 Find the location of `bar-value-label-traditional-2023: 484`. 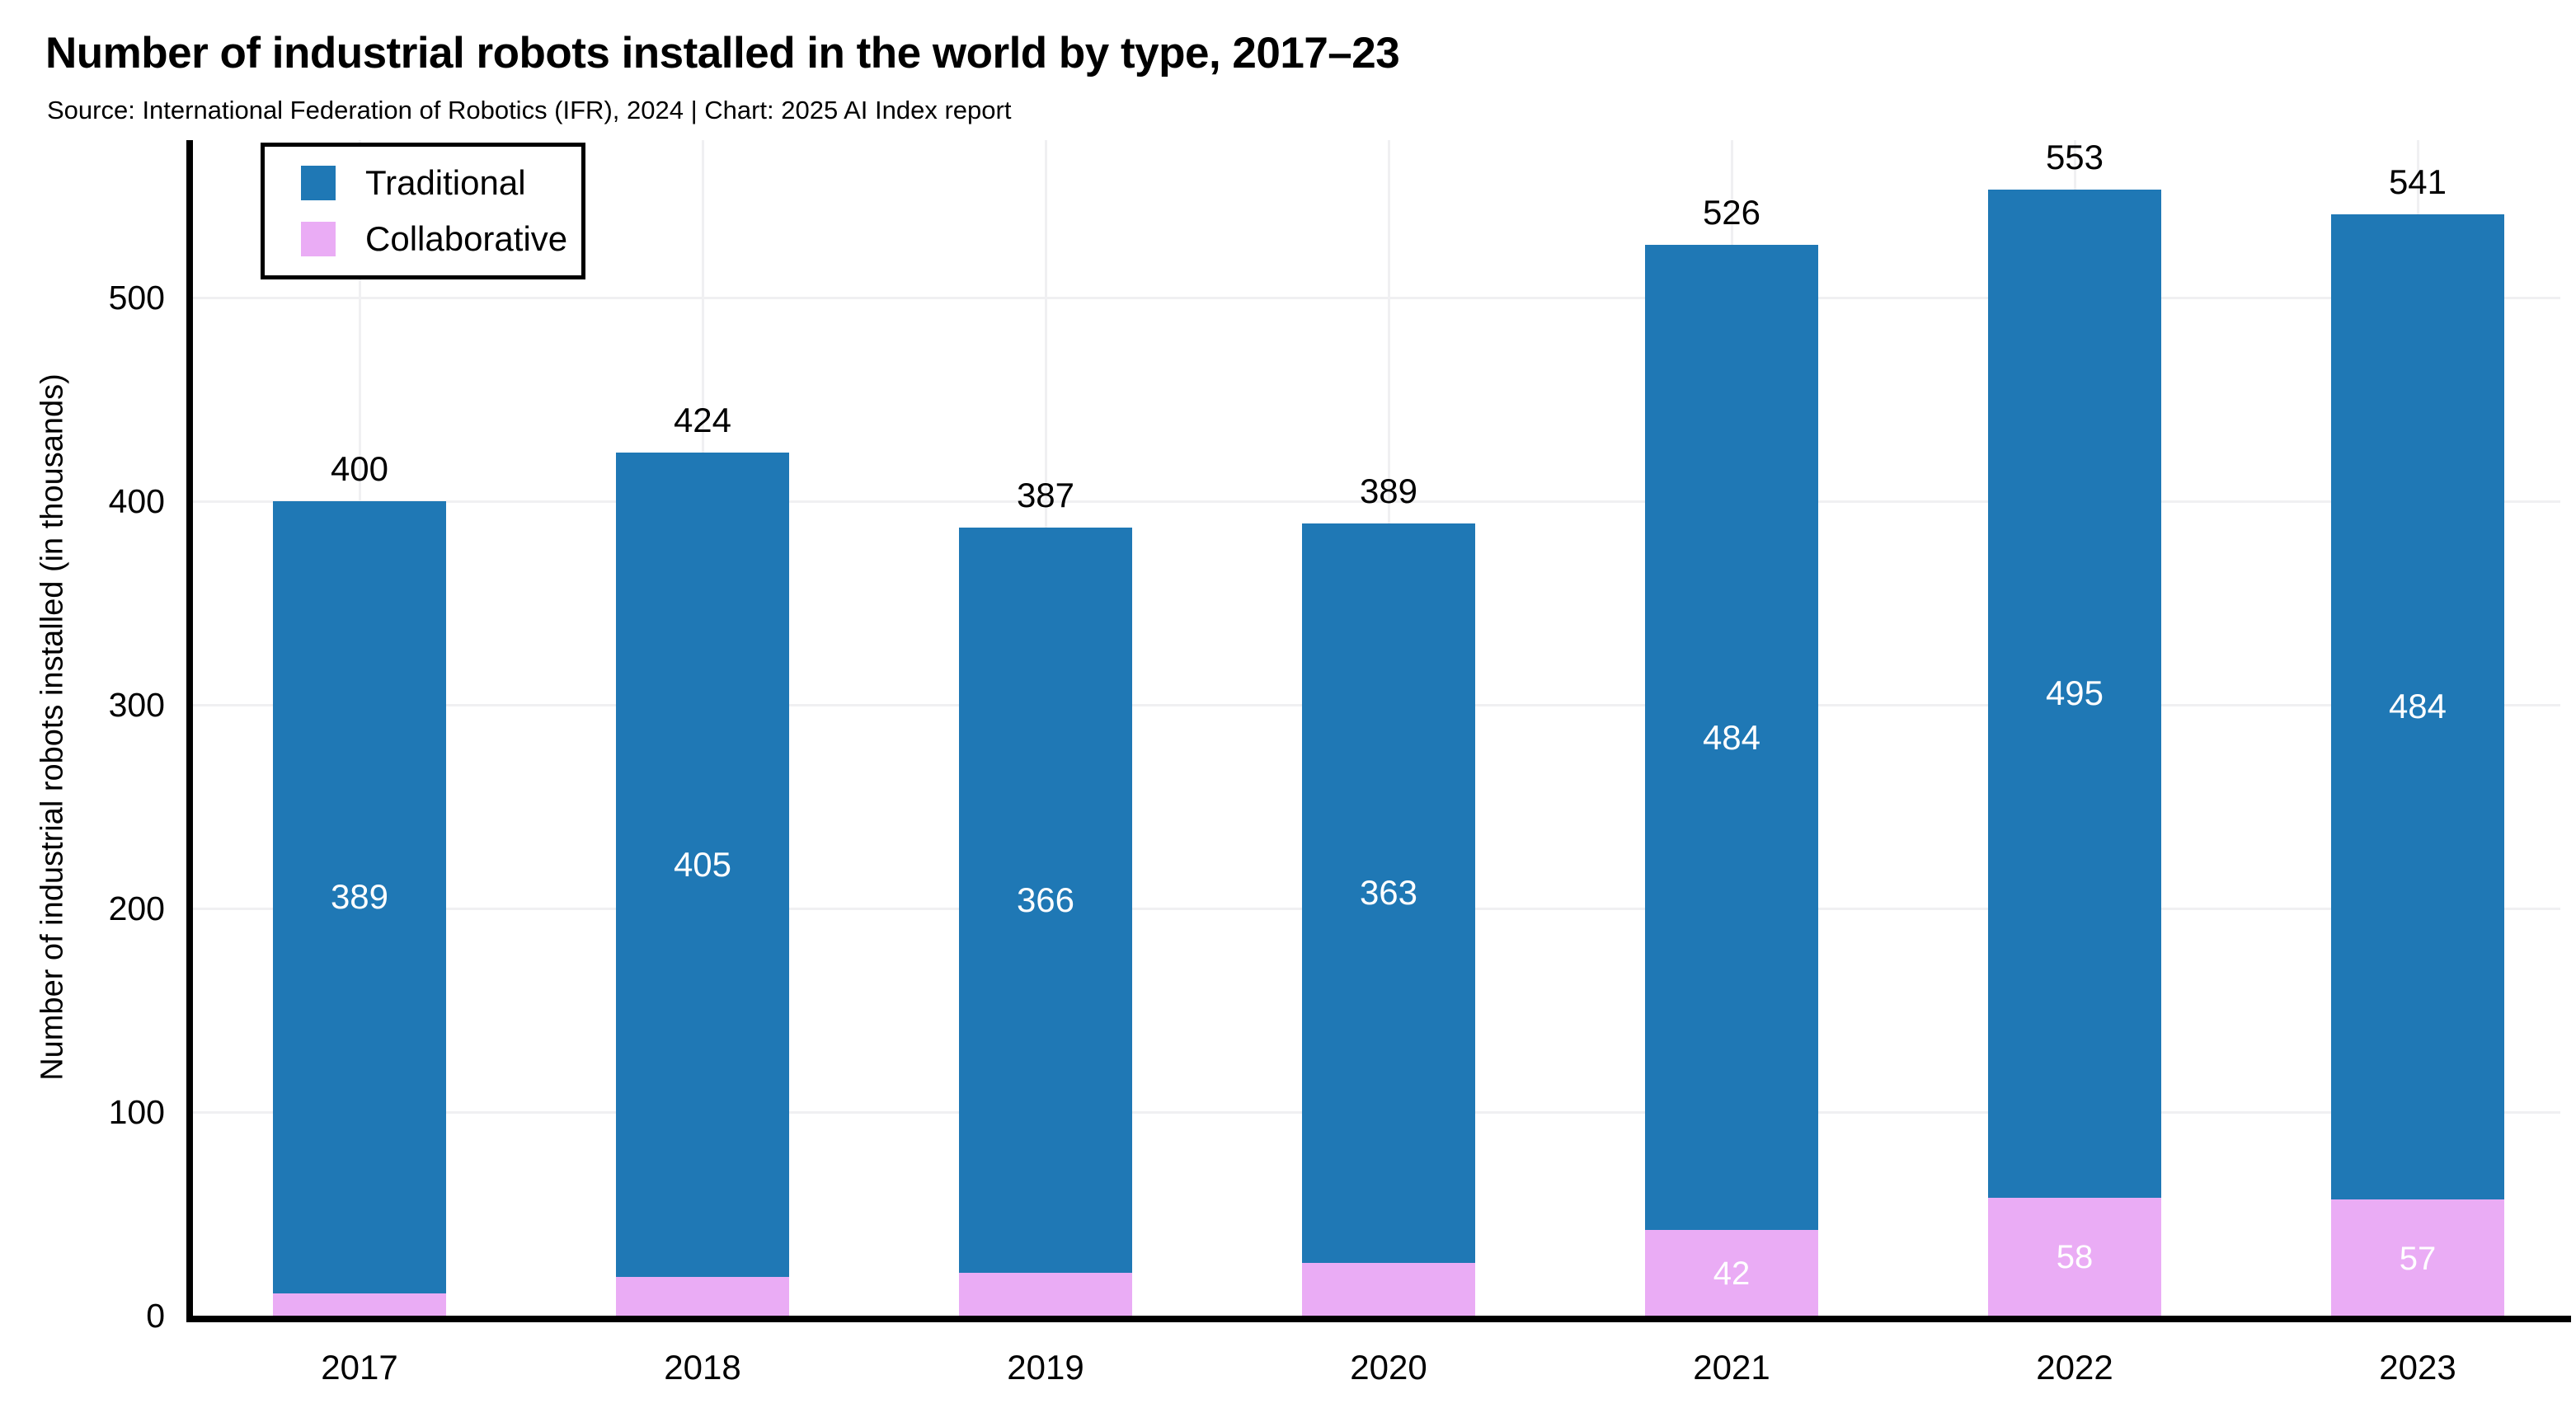

bar-value-label-traditional-2023: 484 is located at coordinates (2417, 707).